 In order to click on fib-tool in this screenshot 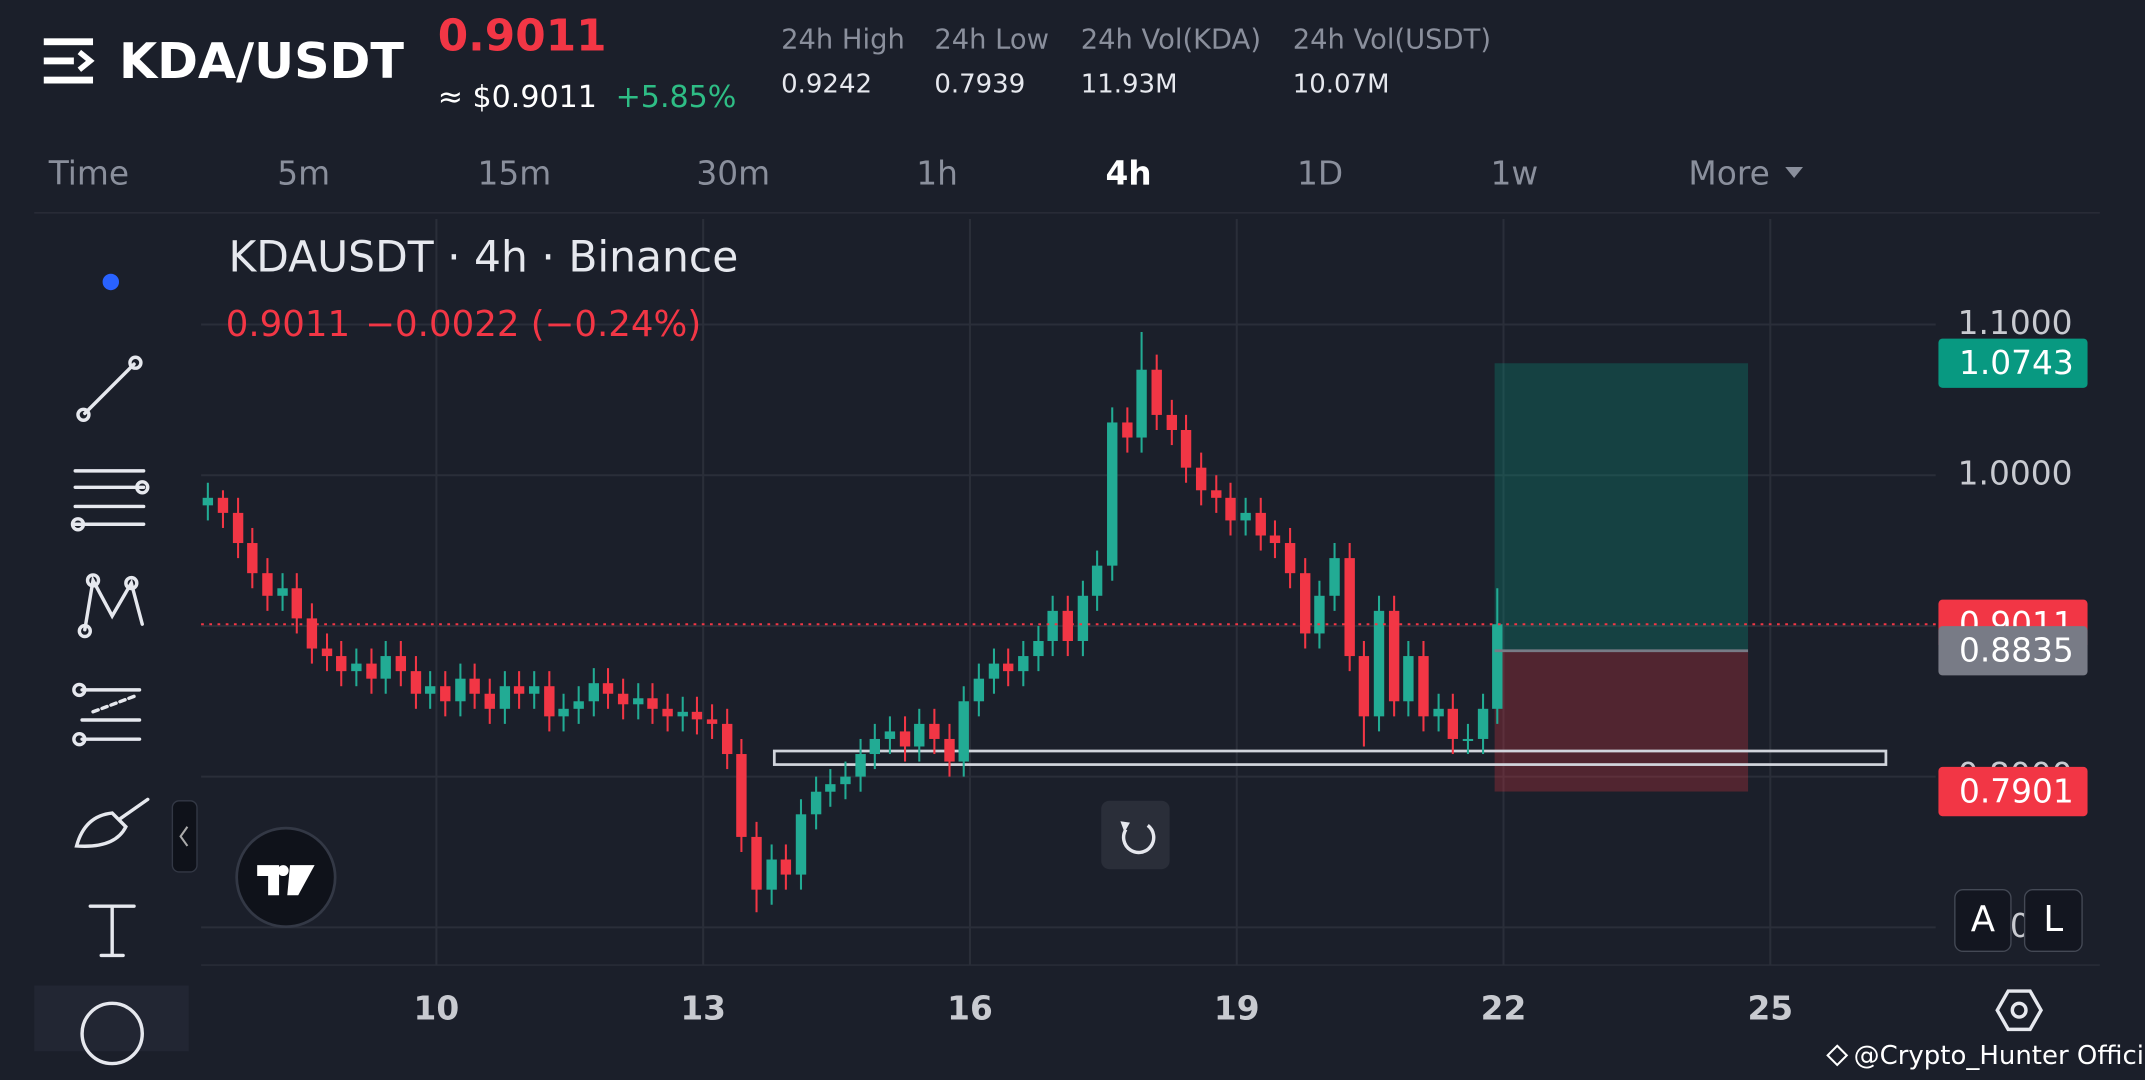, I will do `click(110, 500)`.